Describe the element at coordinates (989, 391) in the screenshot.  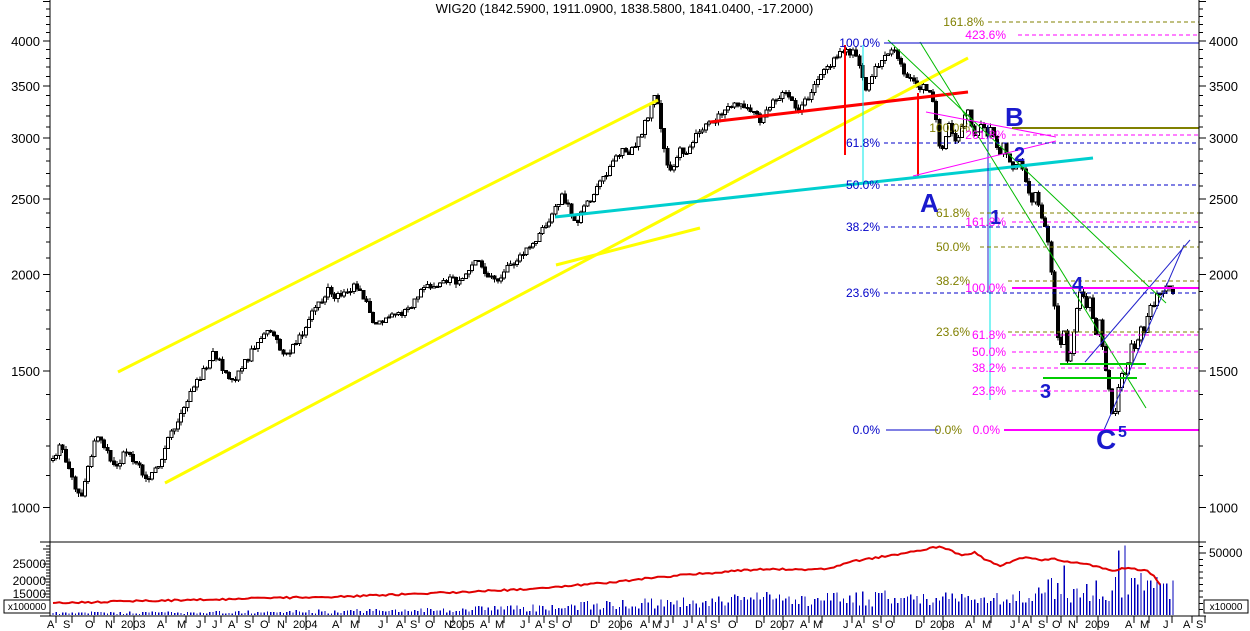
I see `fib-magenta-label: 23.6%` at that location.